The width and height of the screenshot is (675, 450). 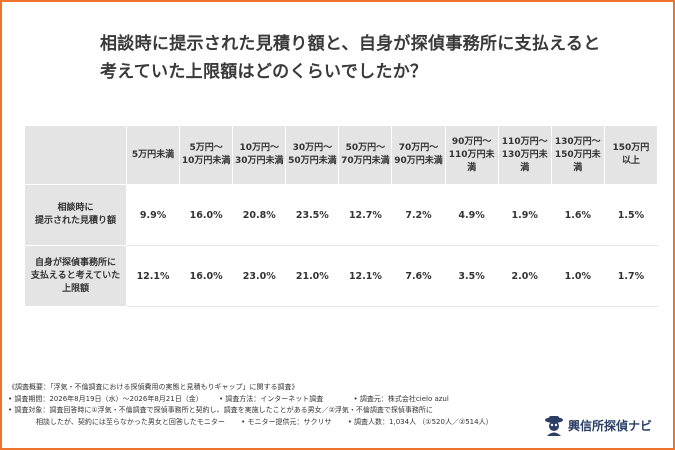 I want to click on table-corner, so click(x=75, y=155).